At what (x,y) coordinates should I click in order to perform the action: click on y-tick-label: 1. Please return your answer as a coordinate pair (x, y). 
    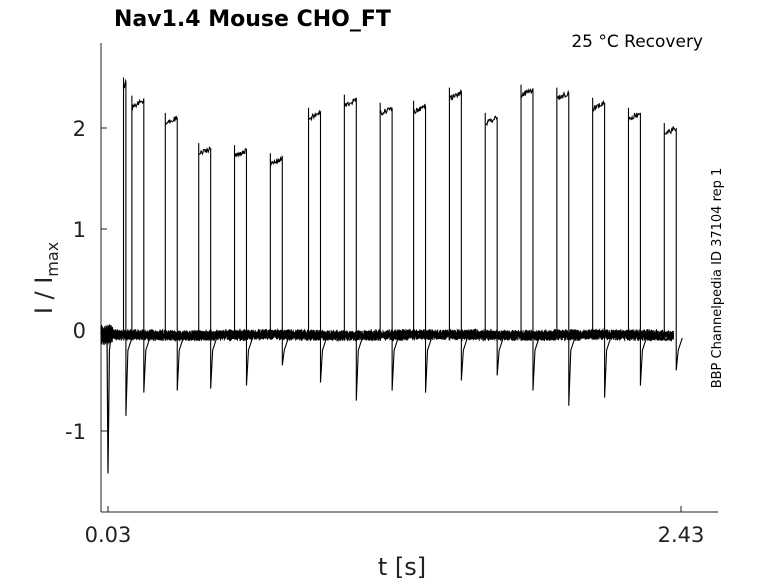
    Looking at the image, I should click on (79, 230).